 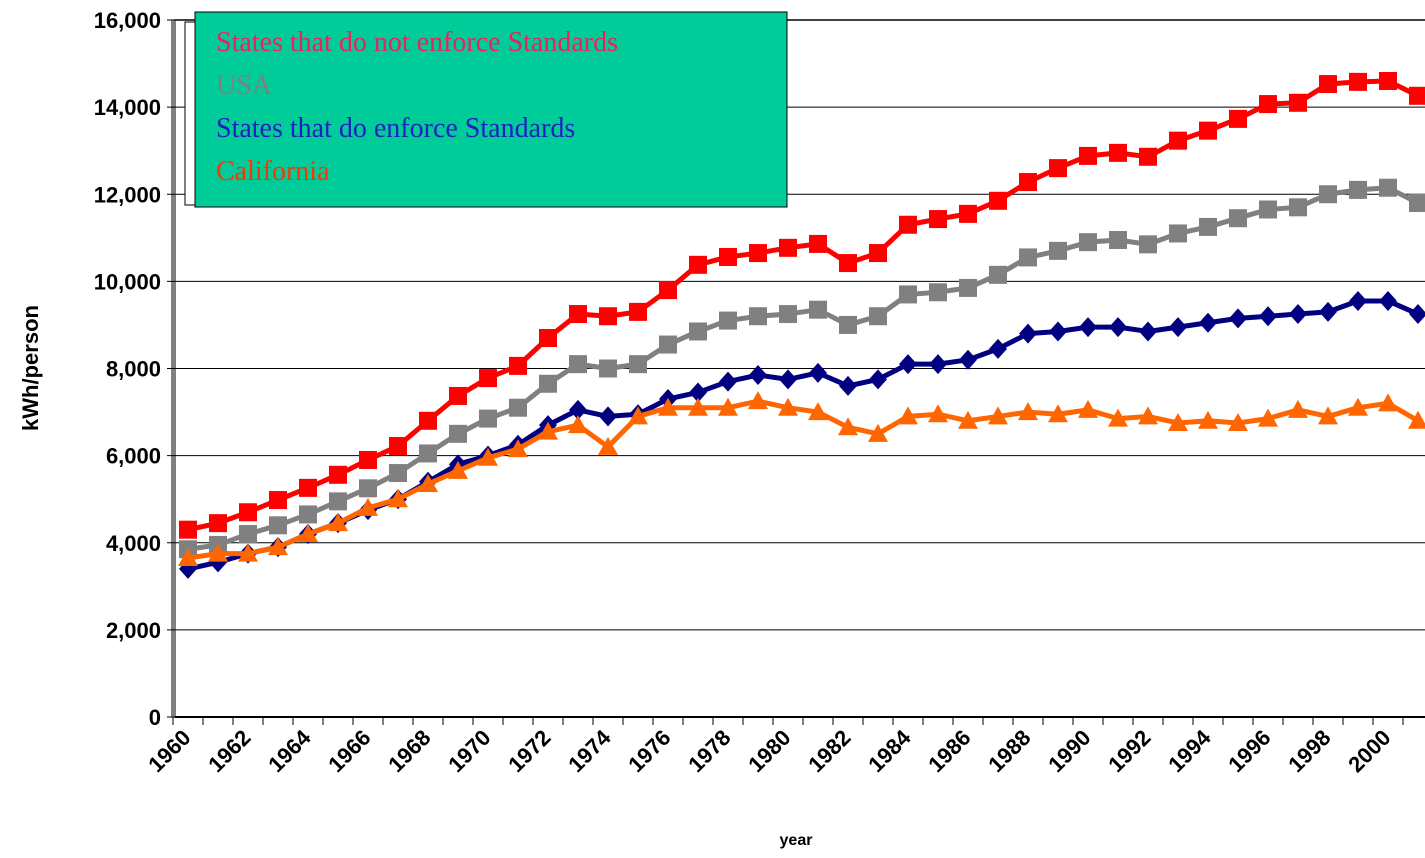 What do you see at coordinates (127, 194) in the screenshot?
I see `y-tick-label: 12,000` at bounding box center [127, 194].